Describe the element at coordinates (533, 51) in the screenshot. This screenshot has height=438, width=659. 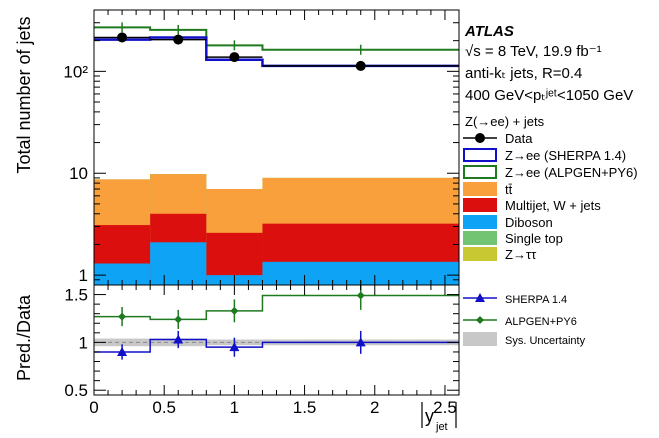
I see `info-line-energy: √s = 8 TeV, 19.9 fb⁻¹` at that location.